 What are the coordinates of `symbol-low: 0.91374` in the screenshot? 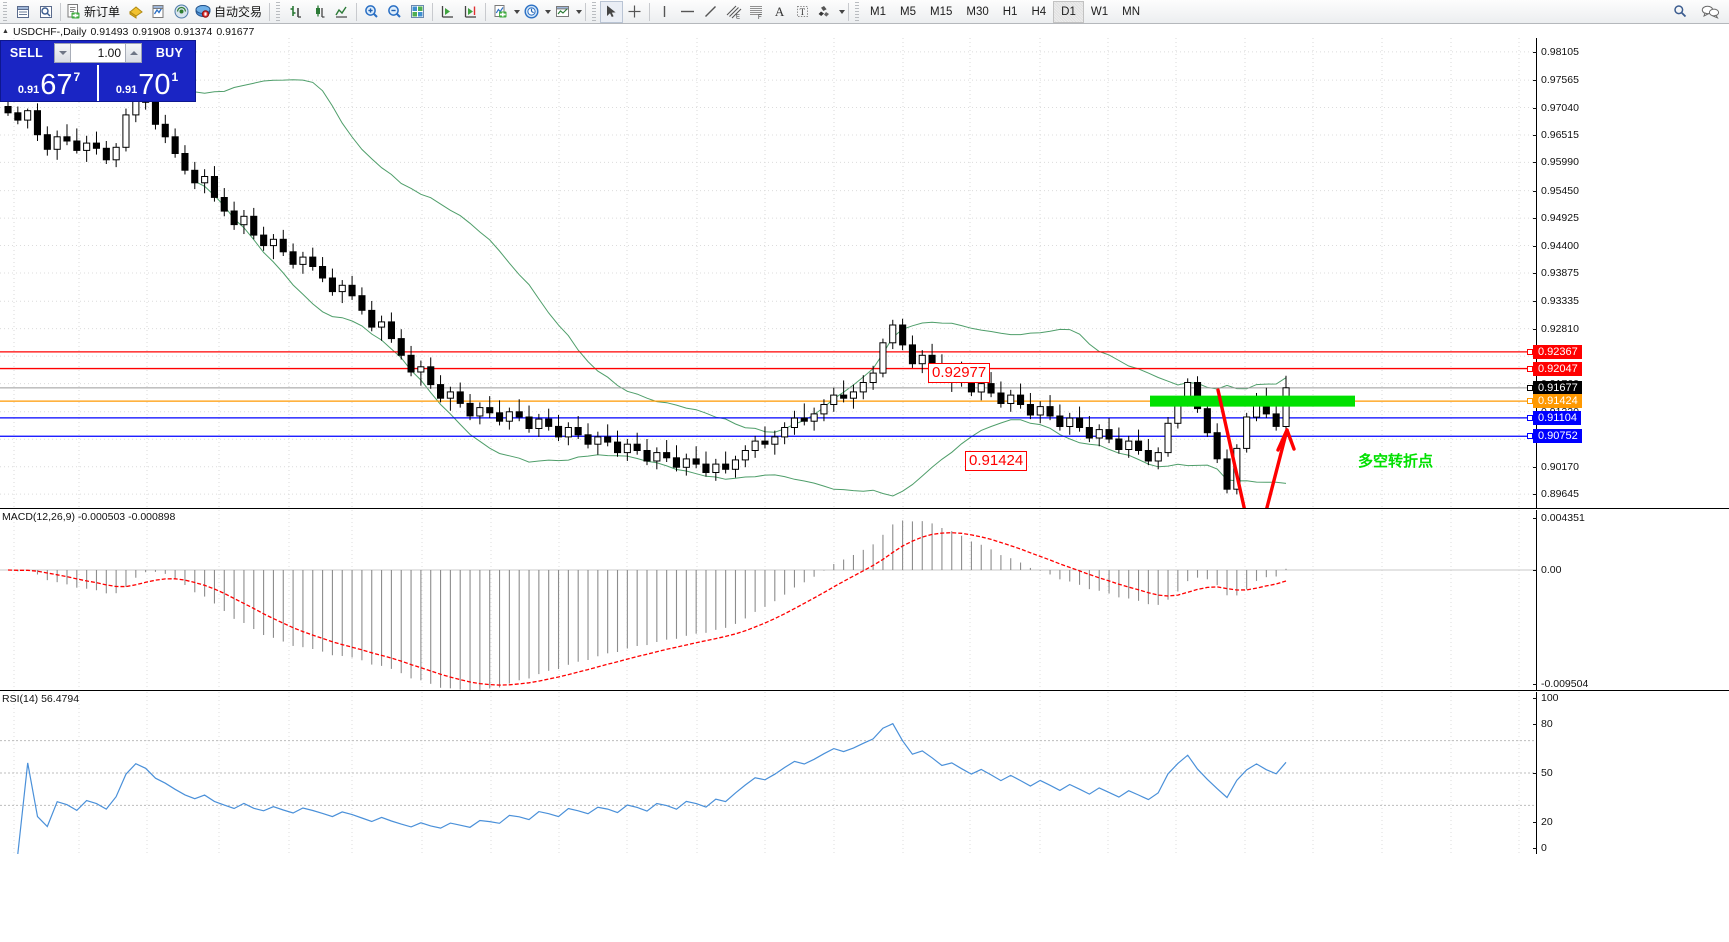 It's located at (193, 31).